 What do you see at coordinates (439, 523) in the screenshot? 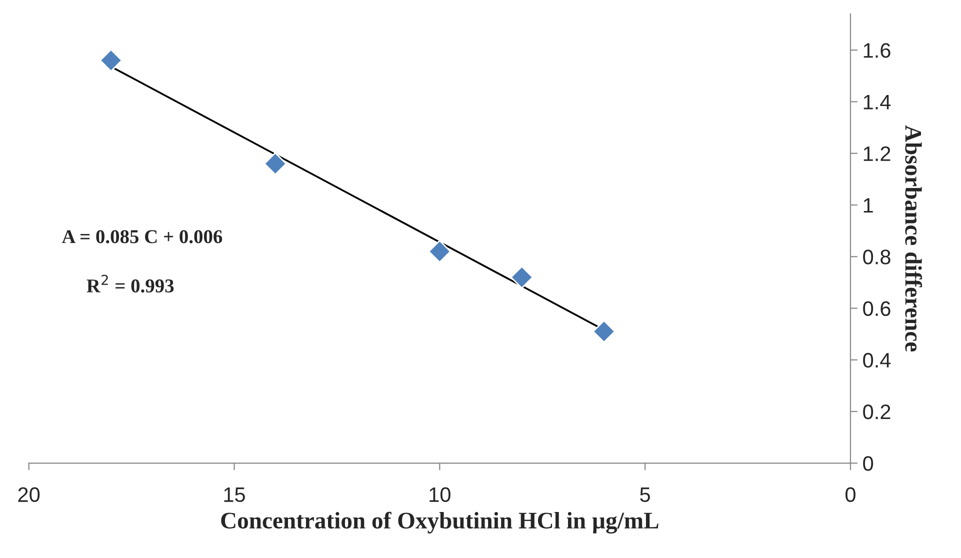
I see `x-axis-title: Concentration of Oxybutinin HCl in µg/mL` at bounding box center [439, 523].